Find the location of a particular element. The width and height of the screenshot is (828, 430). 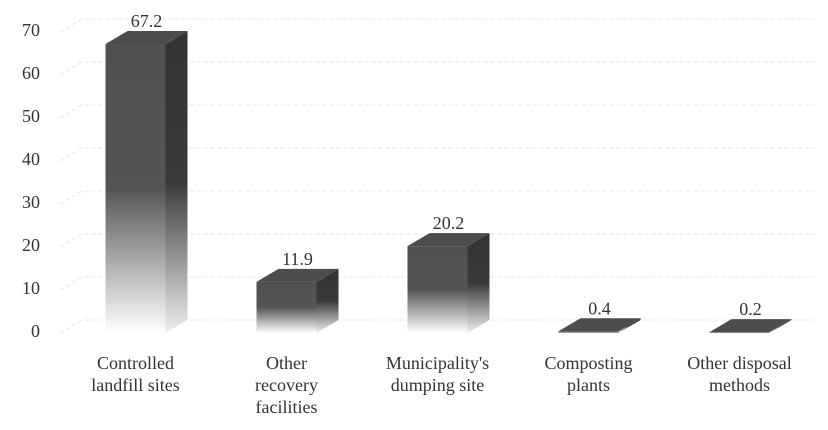

y-tick-label: 30 is located at coordinates (31, 202).